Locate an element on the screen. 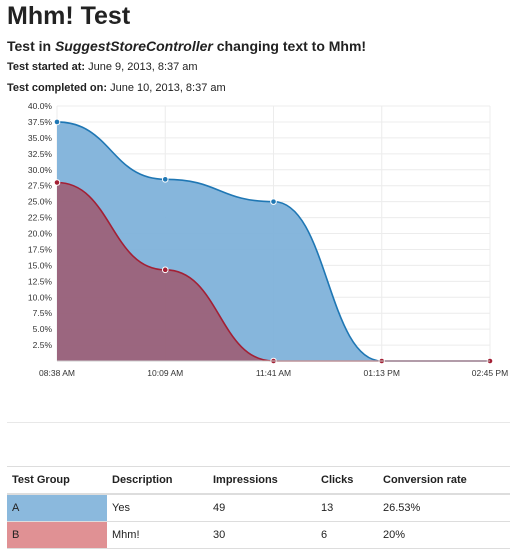 The height and width of the screenshot is (557, 520). page-title: Mhm! Test is located at coordinates (69, 16).